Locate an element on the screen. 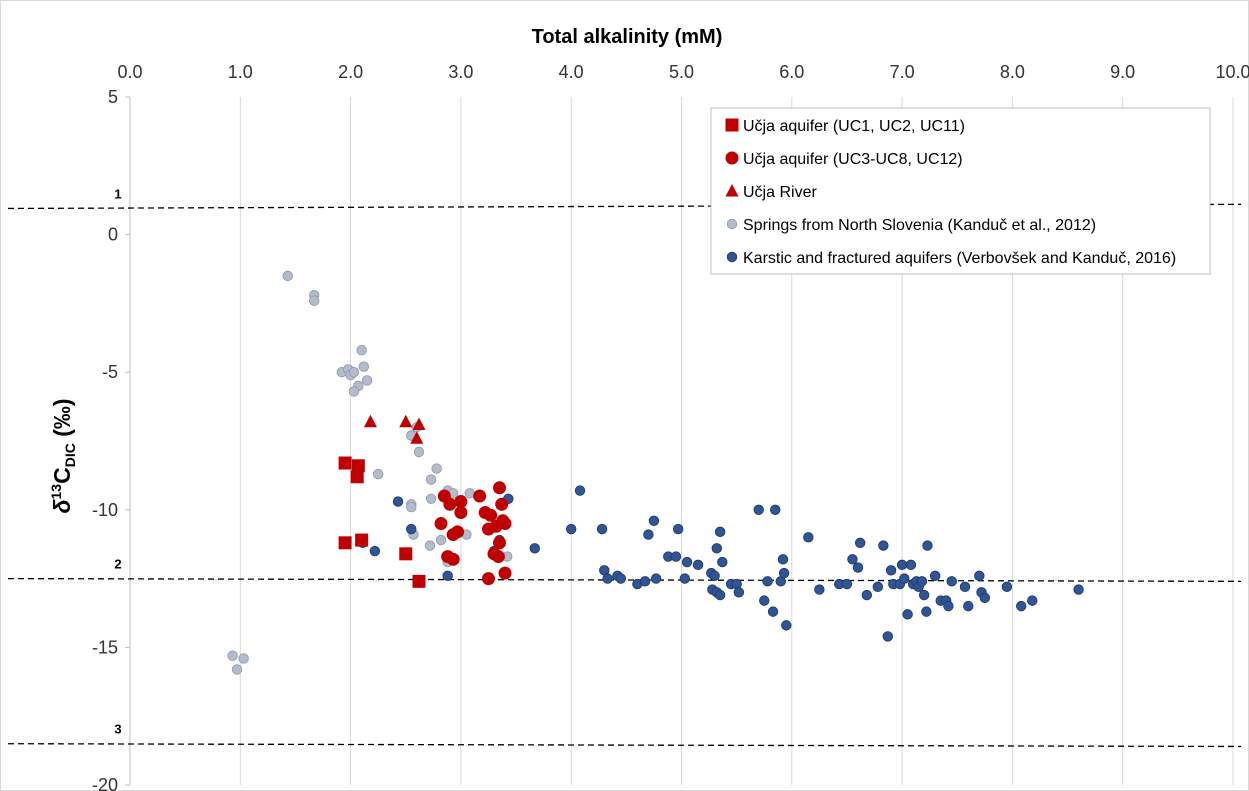 The height and width of the screenshot is (791, 1249). y-axis-title-symbol: C is located at coordinates (62, 475).